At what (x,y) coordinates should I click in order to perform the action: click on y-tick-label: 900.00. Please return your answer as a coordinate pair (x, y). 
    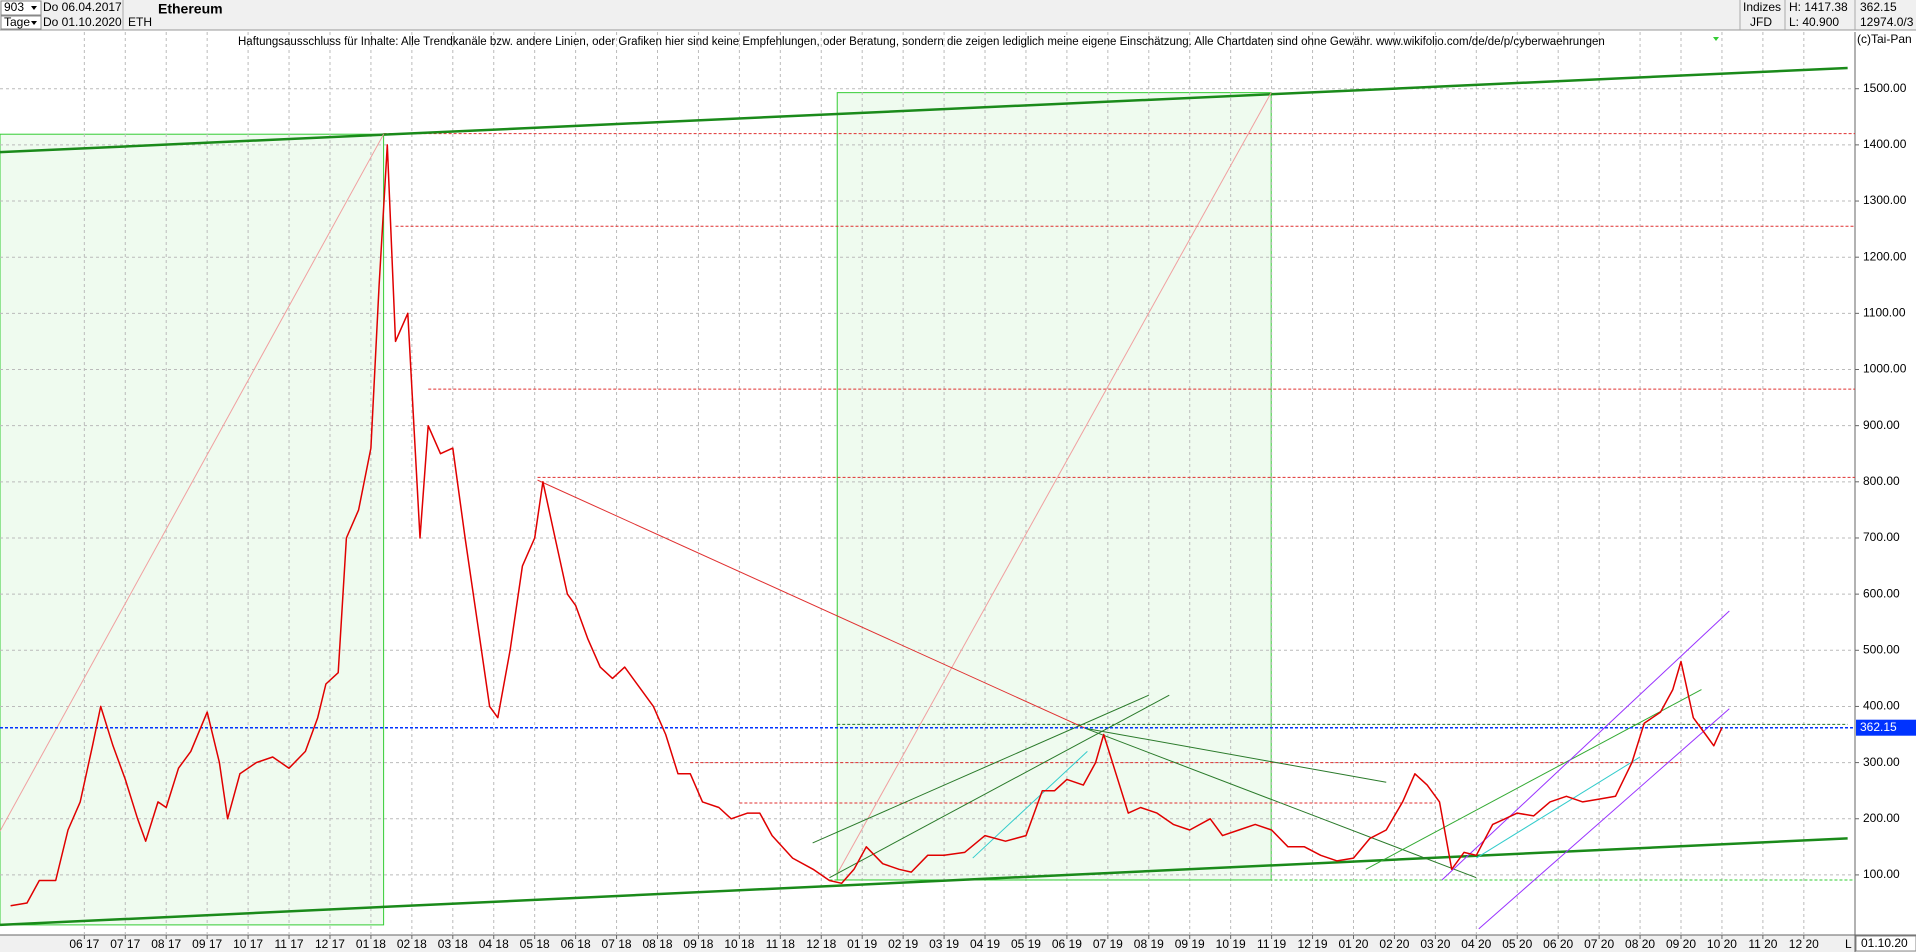
    Looking at the image, I should click on (1881, 425).